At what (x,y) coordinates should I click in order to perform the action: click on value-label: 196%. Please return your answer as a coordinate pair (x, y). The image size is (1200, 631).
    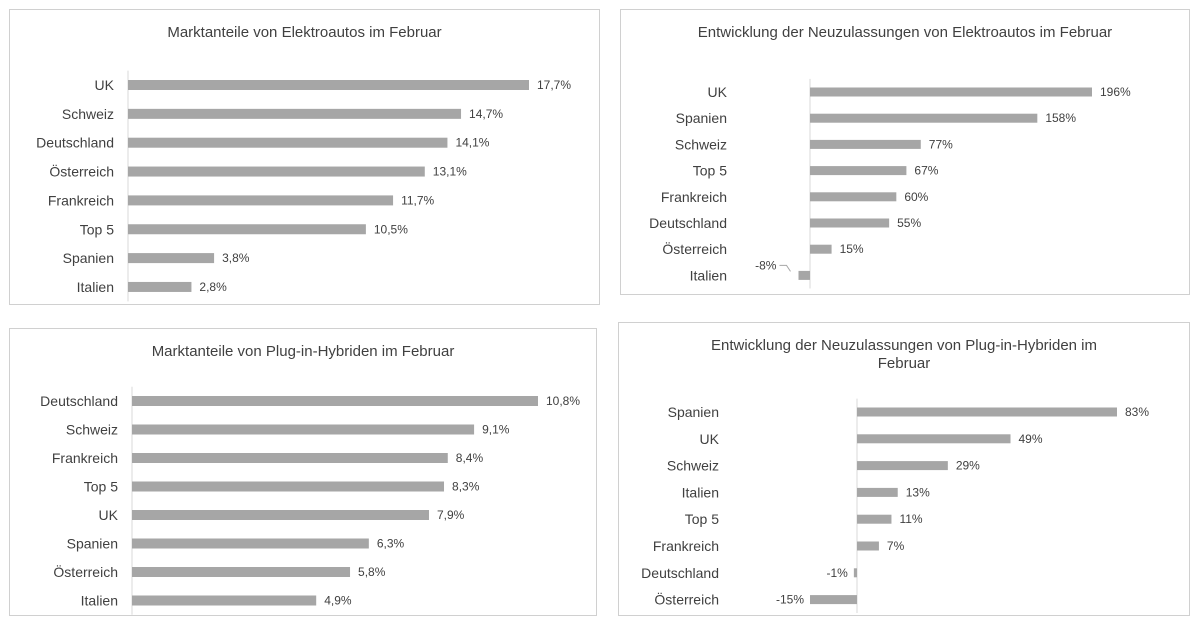
    Looking at the image, I should click on (1115, 92).